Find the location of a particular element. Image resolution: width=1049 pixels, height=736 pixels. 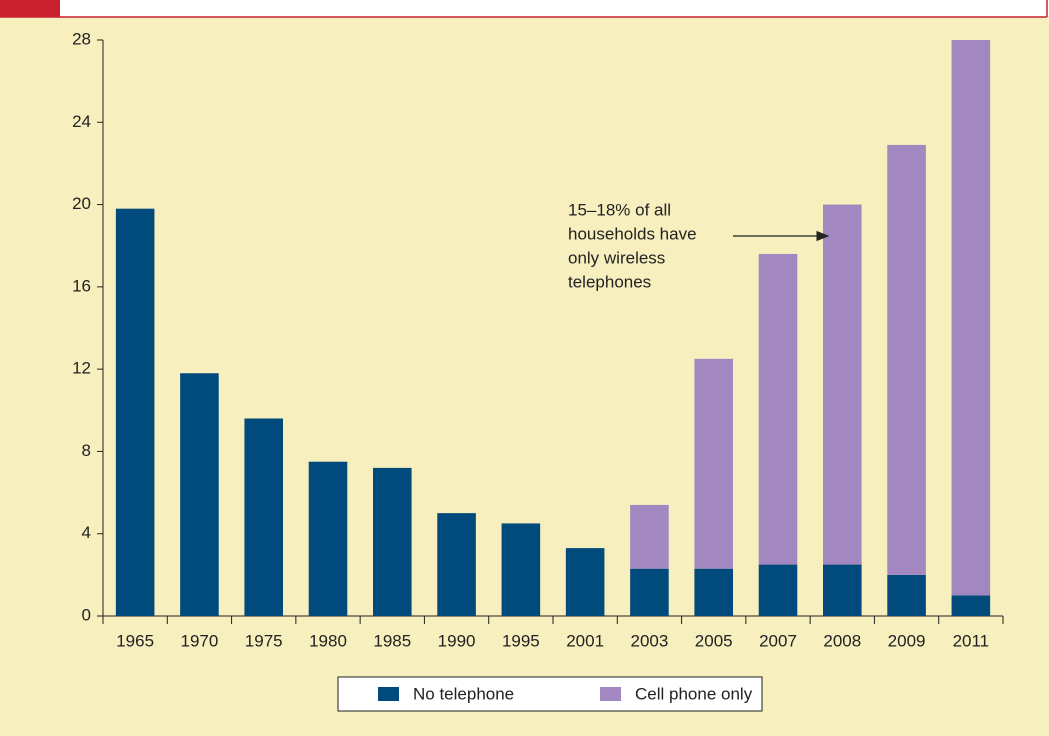

x-tick-label: 1995 is located at coordinates (521, 640).